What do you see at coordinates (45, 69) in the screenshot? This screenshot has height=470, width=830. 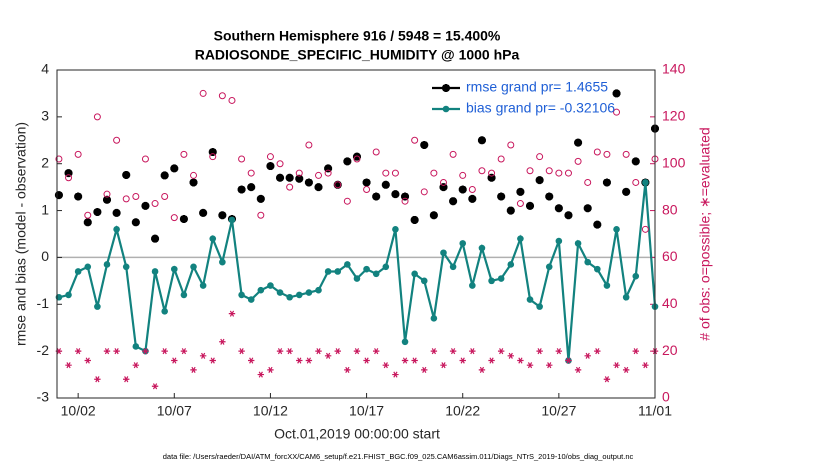 I see `y-tick-label: 4` at bounding box center [45, 69].